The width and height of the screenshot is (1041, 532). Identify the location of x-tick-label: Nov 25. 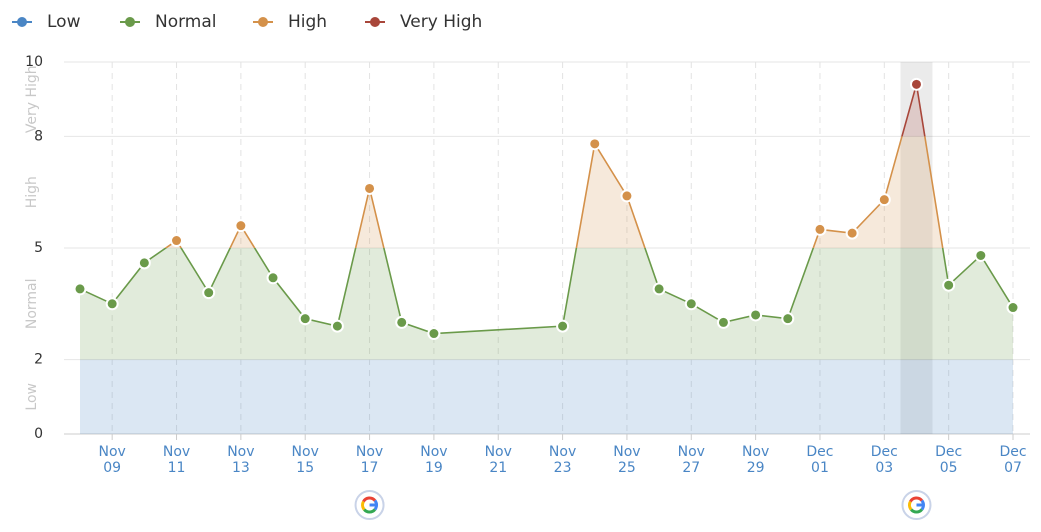
(627, 460).